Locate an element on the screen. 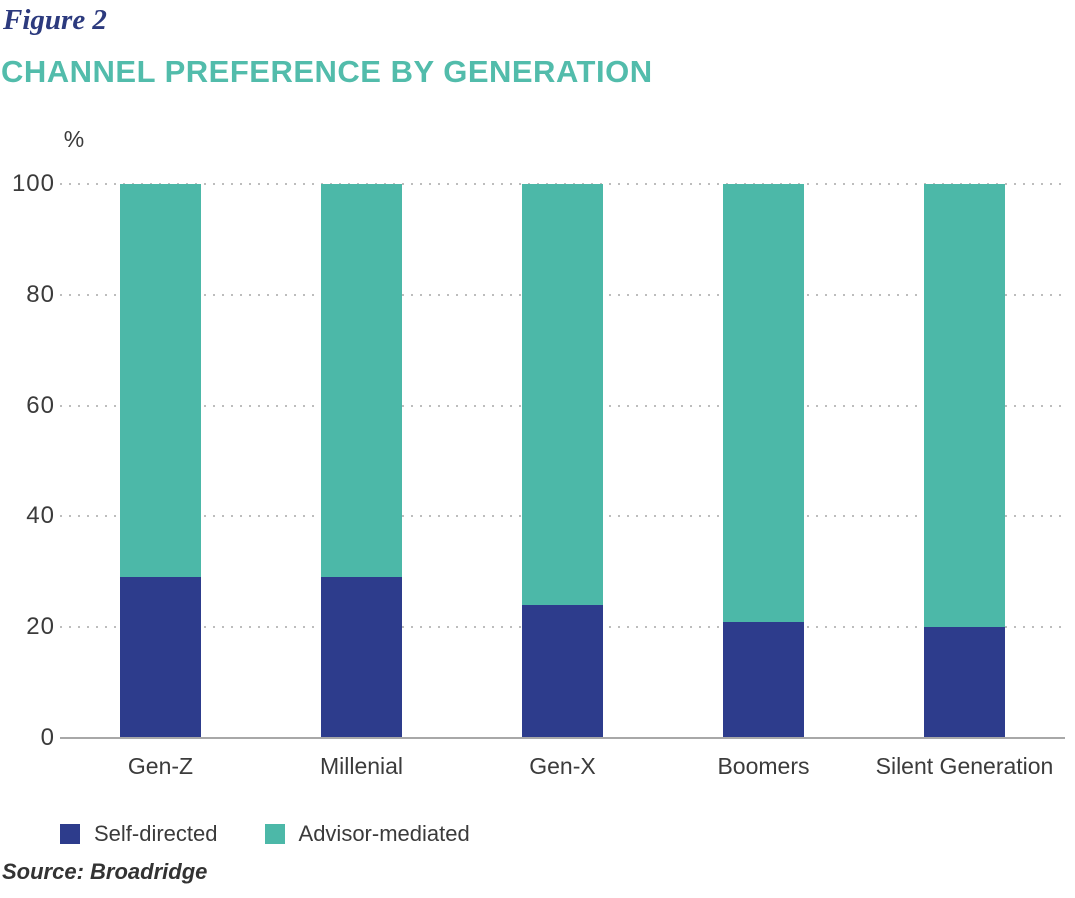 This screenshot has width=1075, height=898. bar-slot-gen-z is located at coordinates (160, 461).